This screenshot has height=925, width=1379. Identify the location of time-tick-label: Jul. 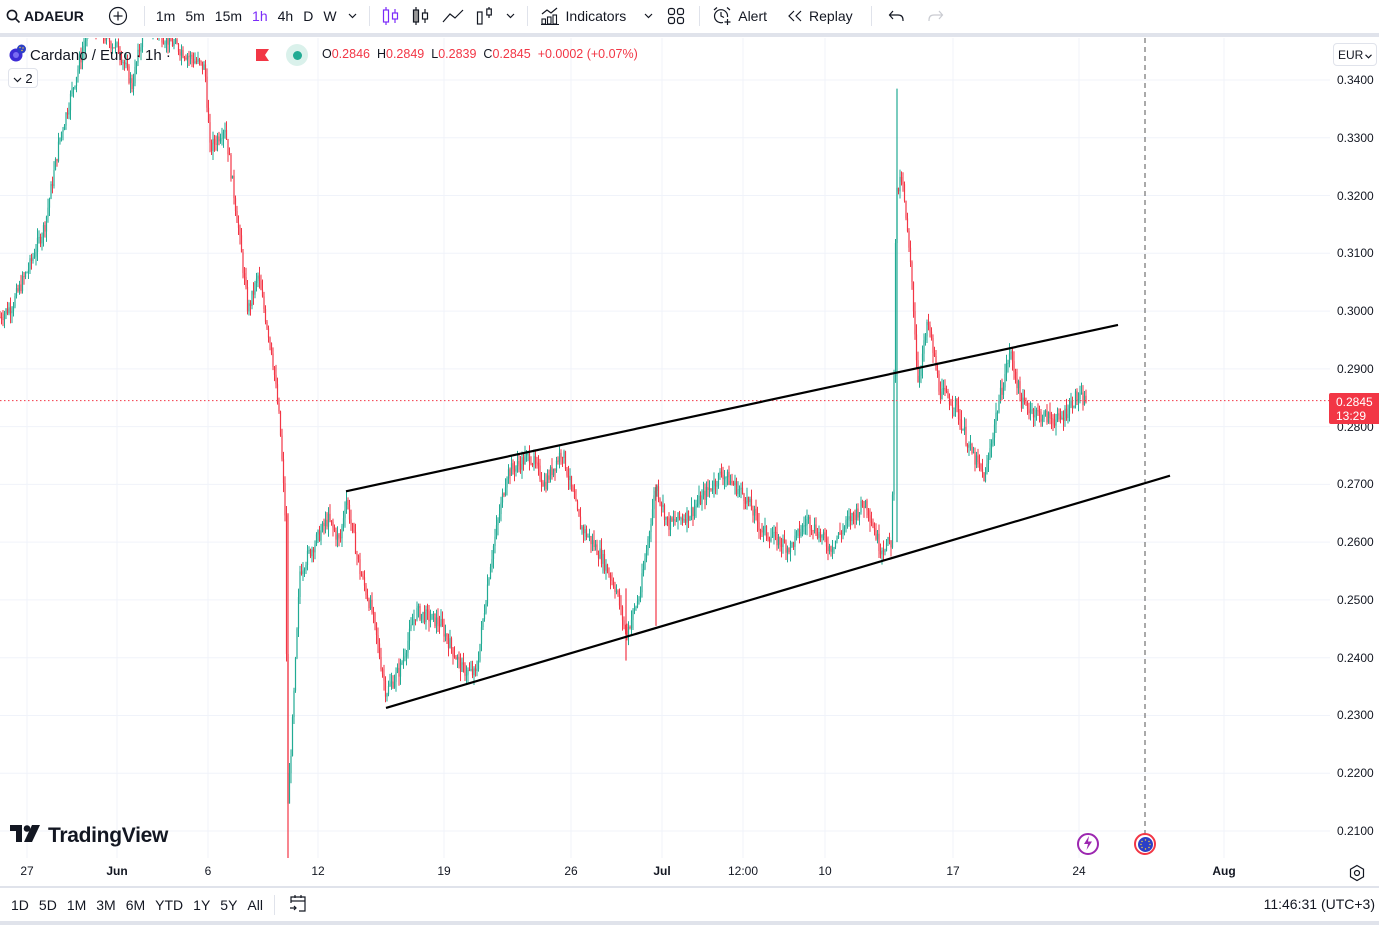
(662, 871).